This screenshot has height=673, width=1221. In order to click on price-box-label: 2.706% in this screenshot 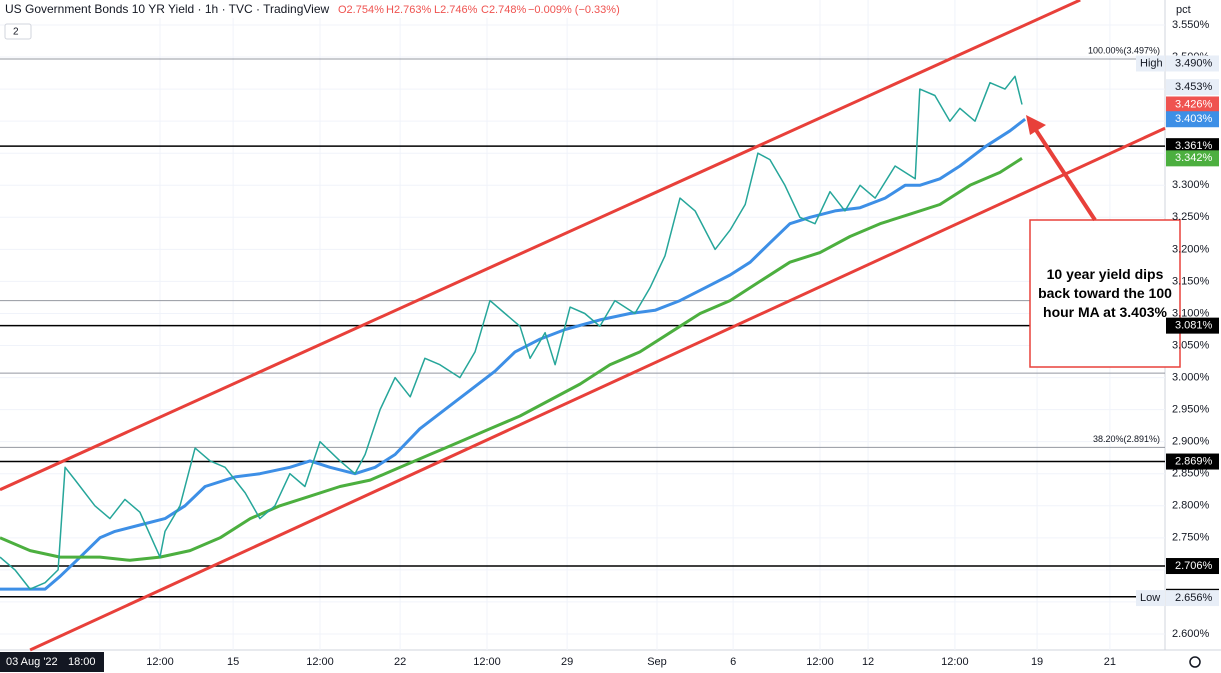, I will do `click(1194, 566)`.